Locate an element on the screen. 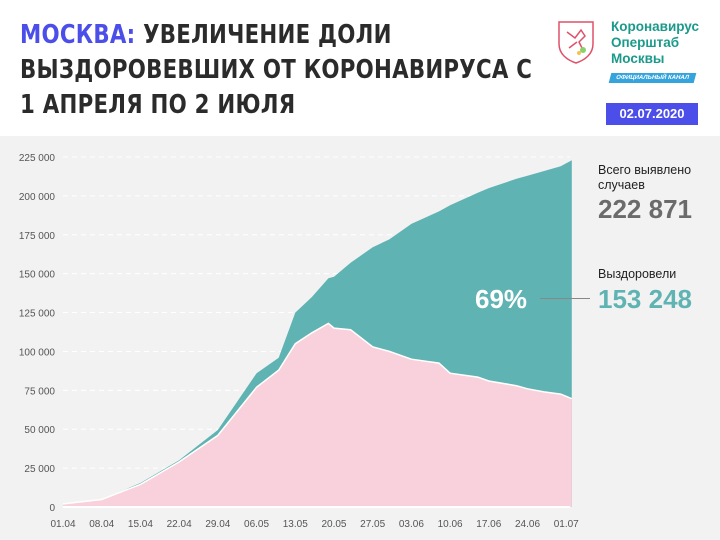  brand-line: Коронавирус is located at coordinates (655, 26).